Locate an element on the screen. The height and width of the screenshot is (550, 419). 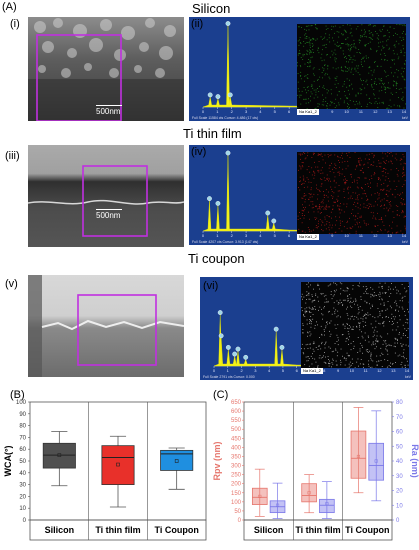
eds-peak-marker is located at coordinates (209, 198).